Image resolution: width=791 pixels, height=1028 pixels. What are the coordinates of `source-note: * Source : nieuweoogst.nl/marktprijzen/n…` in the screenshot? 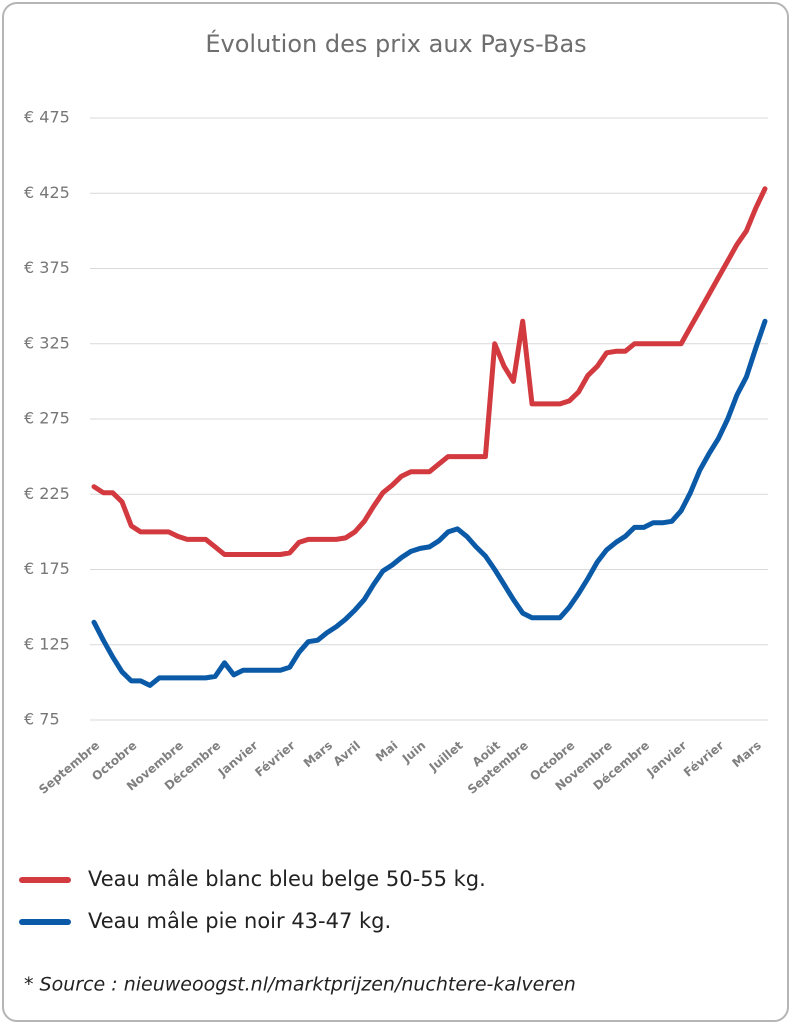 It's located at (300, 985).